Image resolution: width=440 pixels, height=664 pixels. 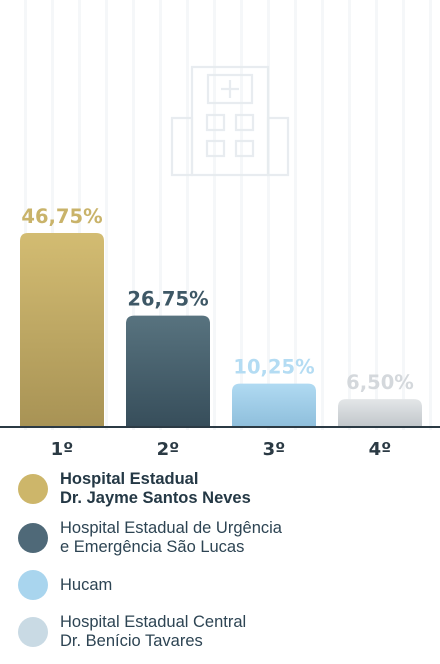 I want to click on legend-item-1: Hospital Estadual Dr. Jayme Santos Neves, so click(x=223, y=489).